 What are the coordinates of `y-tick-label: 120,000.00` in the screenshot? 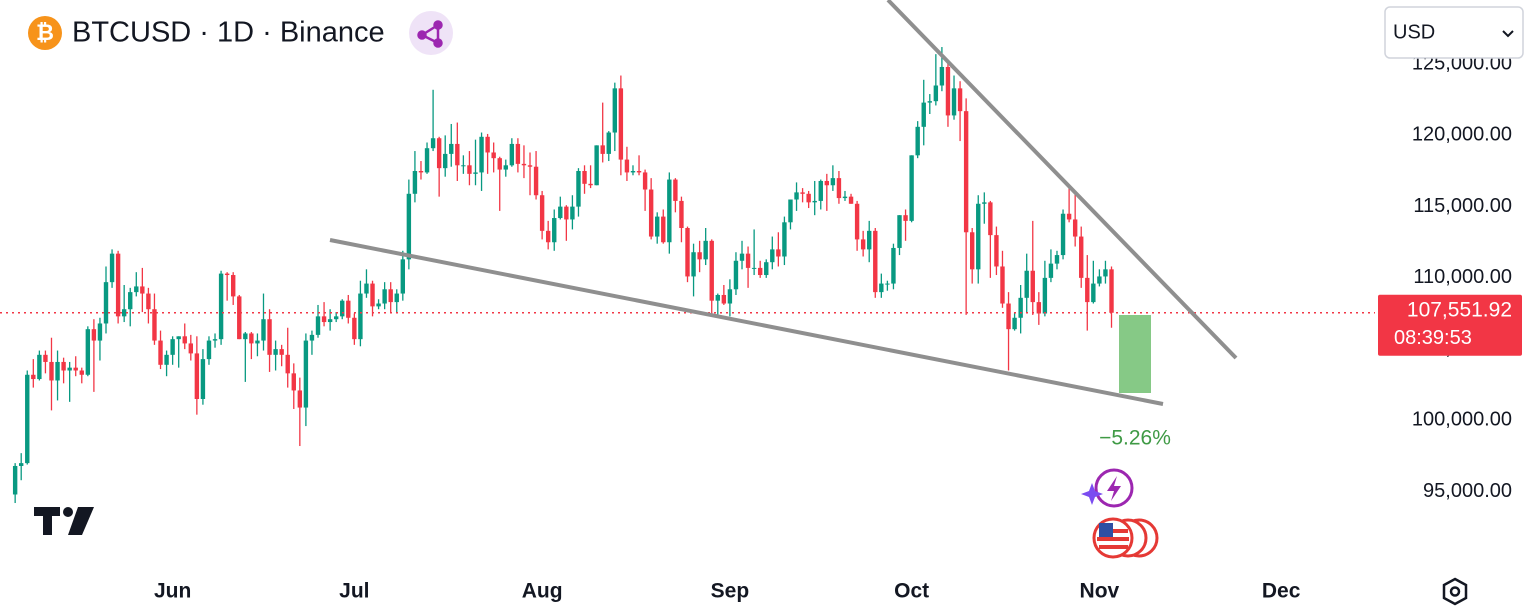 It's located at (1462, 135).